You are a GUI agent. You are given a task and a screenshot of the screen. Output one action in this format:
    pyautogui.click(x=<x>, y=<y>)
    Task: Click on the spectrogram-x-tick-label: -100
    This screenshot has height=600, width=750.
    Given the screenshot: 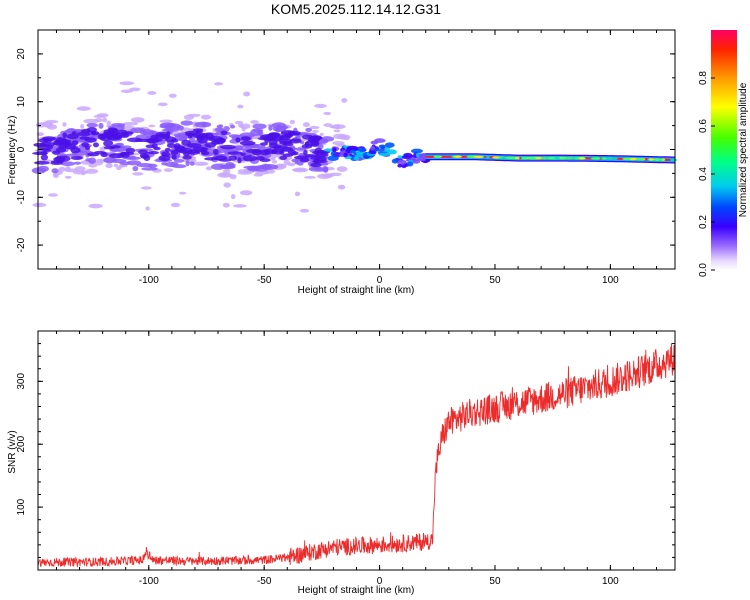 What is the action you would take?
    pyautogui.click(x=149, y=280)
    